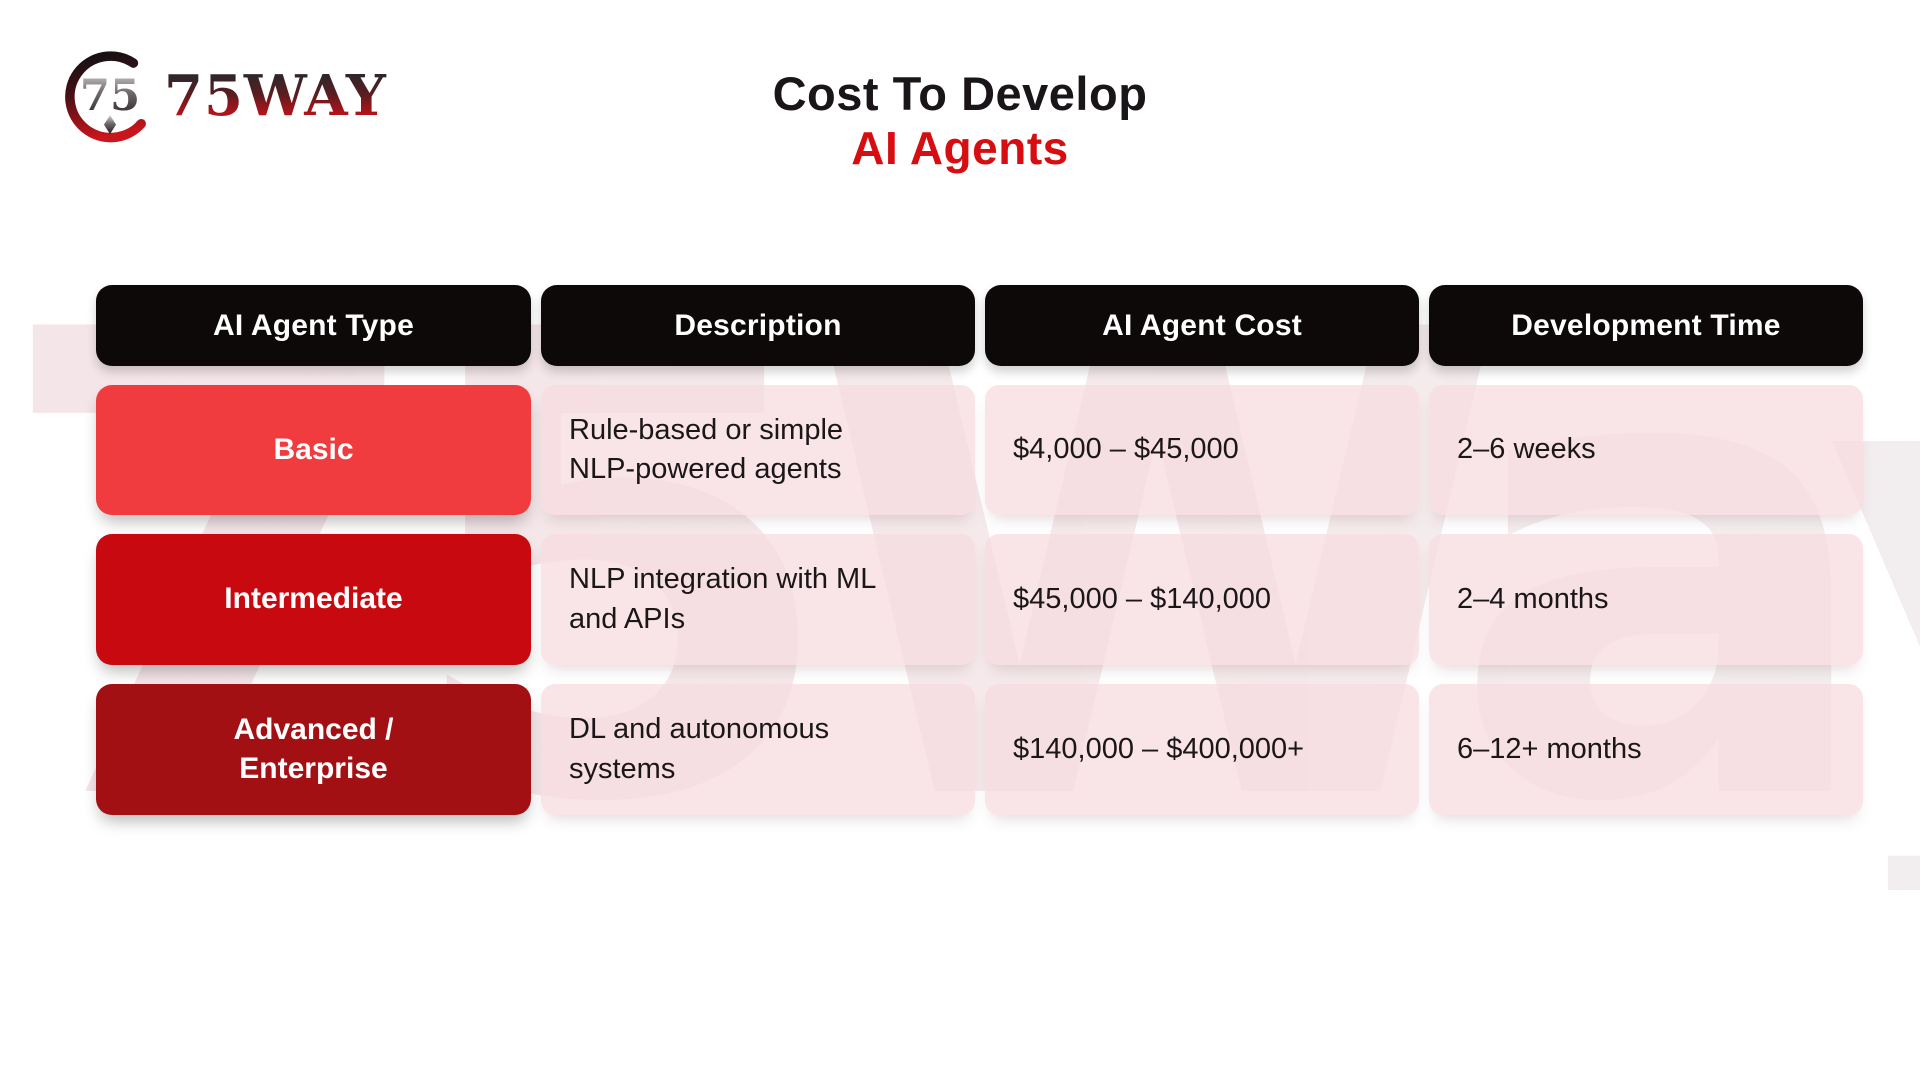  Describe the element at coordinates (1549, 748) in the screenshot. I see `time-text: 6–12+ months` at that location.